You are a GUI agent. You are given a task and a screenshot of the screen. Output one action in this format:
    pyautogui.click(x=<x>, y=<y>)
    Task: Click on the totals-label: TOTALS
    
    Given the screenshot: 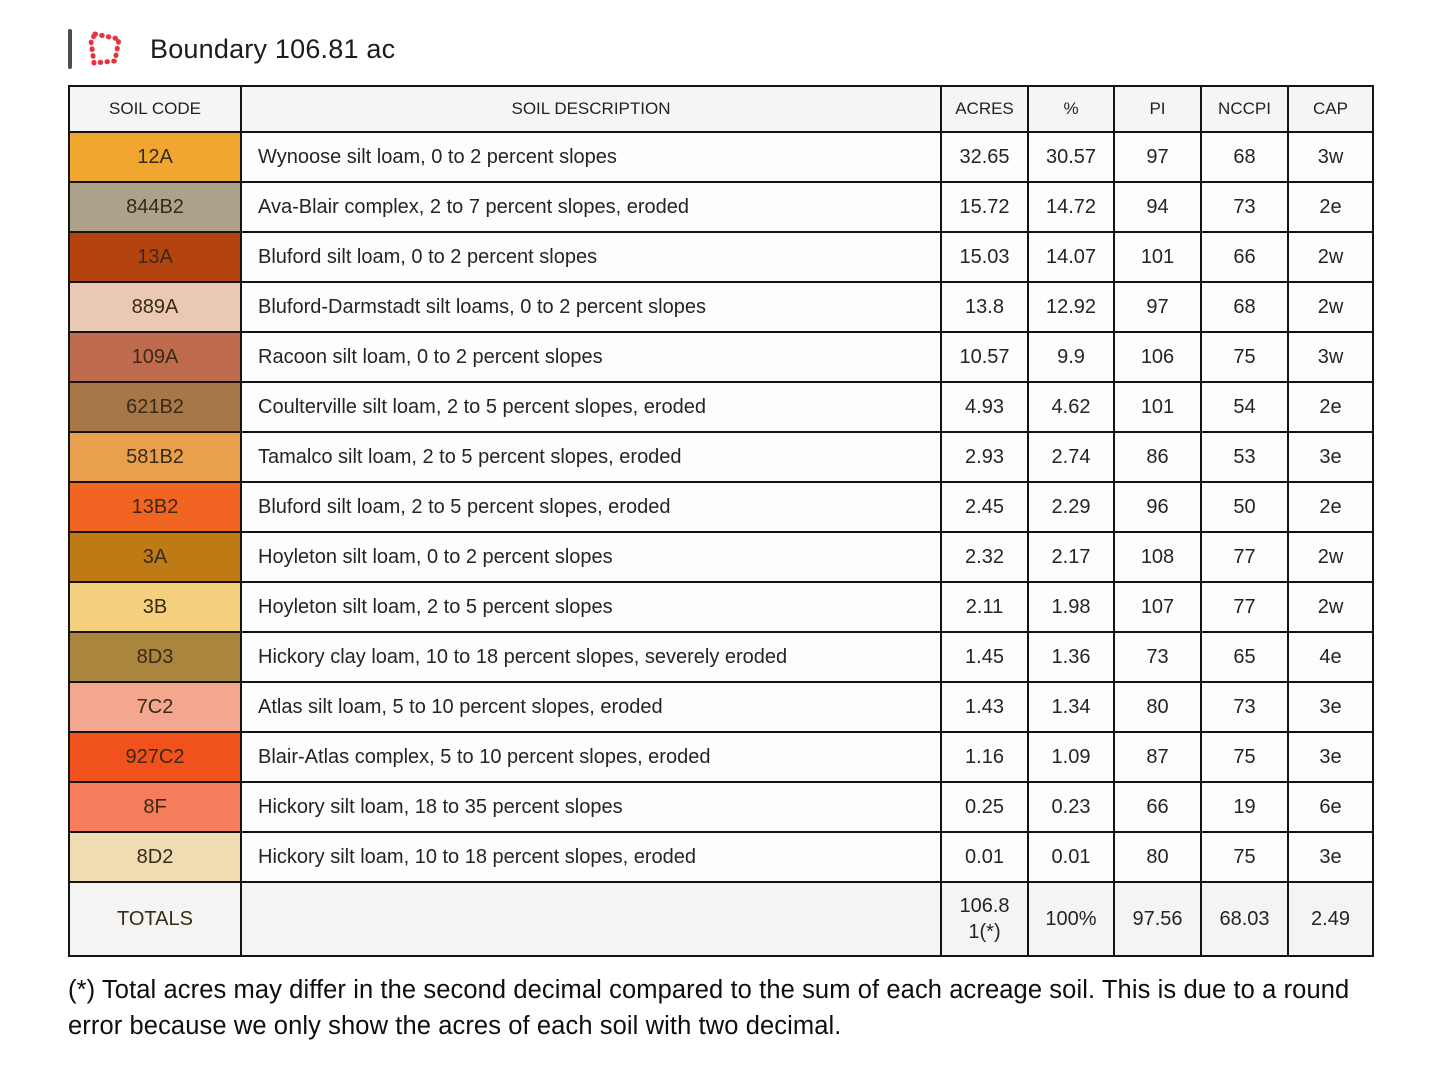 What is the action you would take?
    pyautogui.click(x=155, y=919)
    